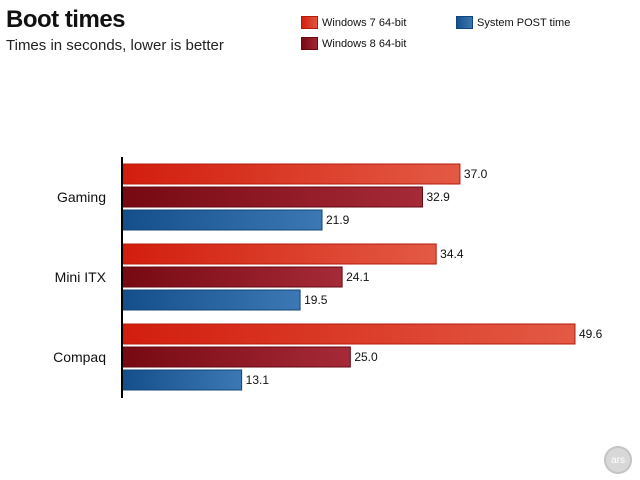 This screenshot has height=480, width=640. I want to click on legend-swatch-windows7, so click(309, 22).